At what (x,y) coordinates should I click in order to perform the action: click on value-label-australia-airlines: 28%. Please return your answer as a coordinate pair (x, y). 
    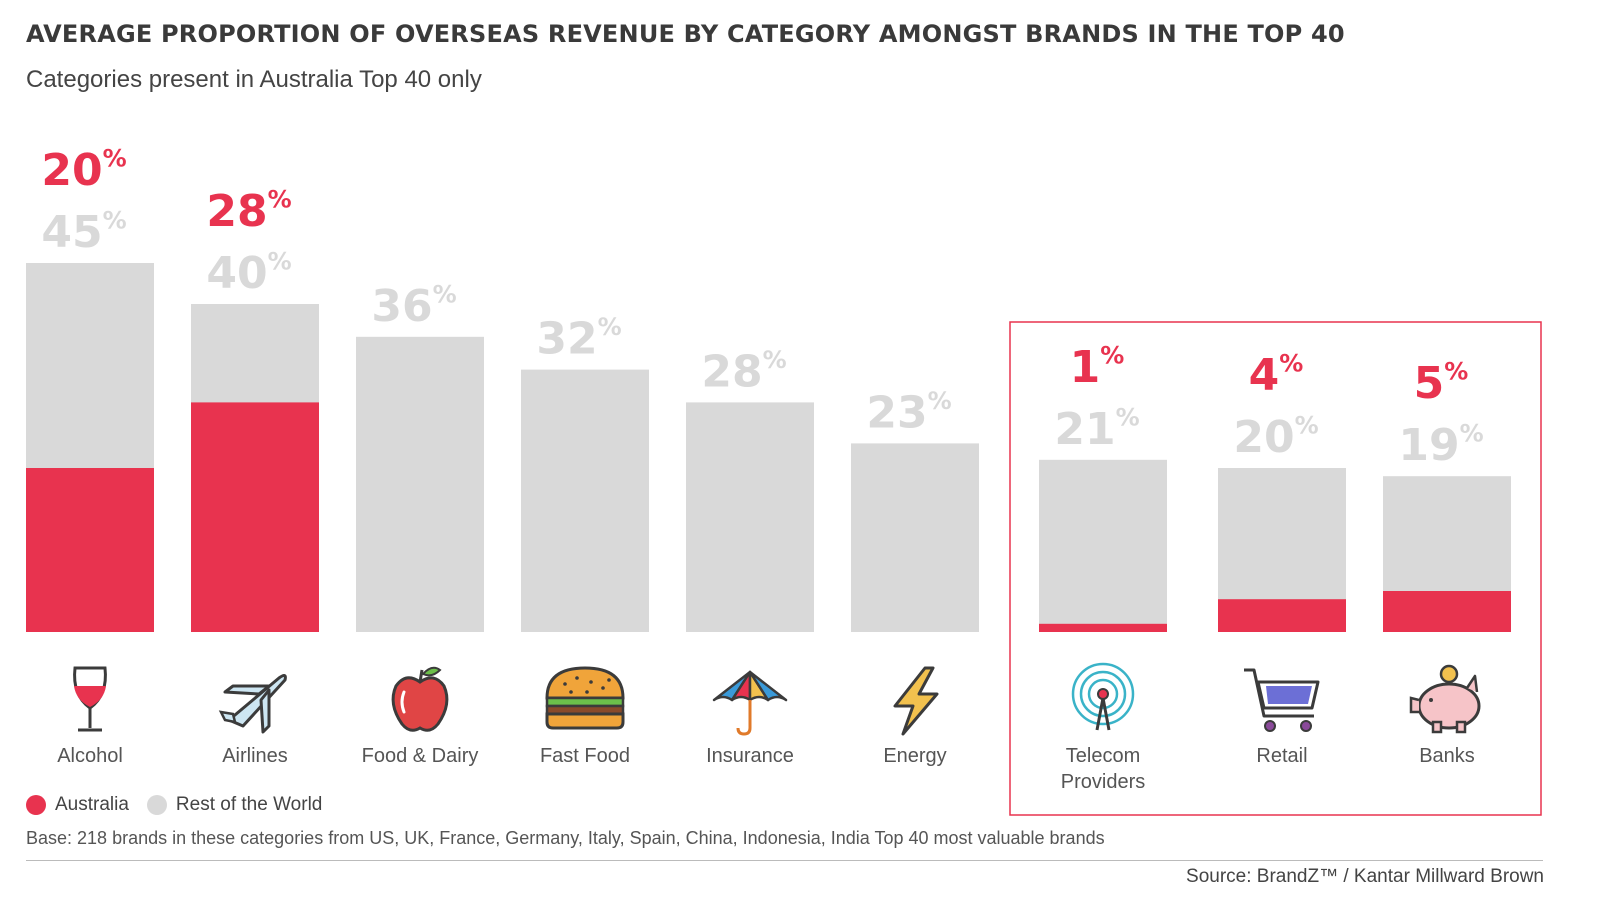
    Looking at the image, I should click on (248, 211).